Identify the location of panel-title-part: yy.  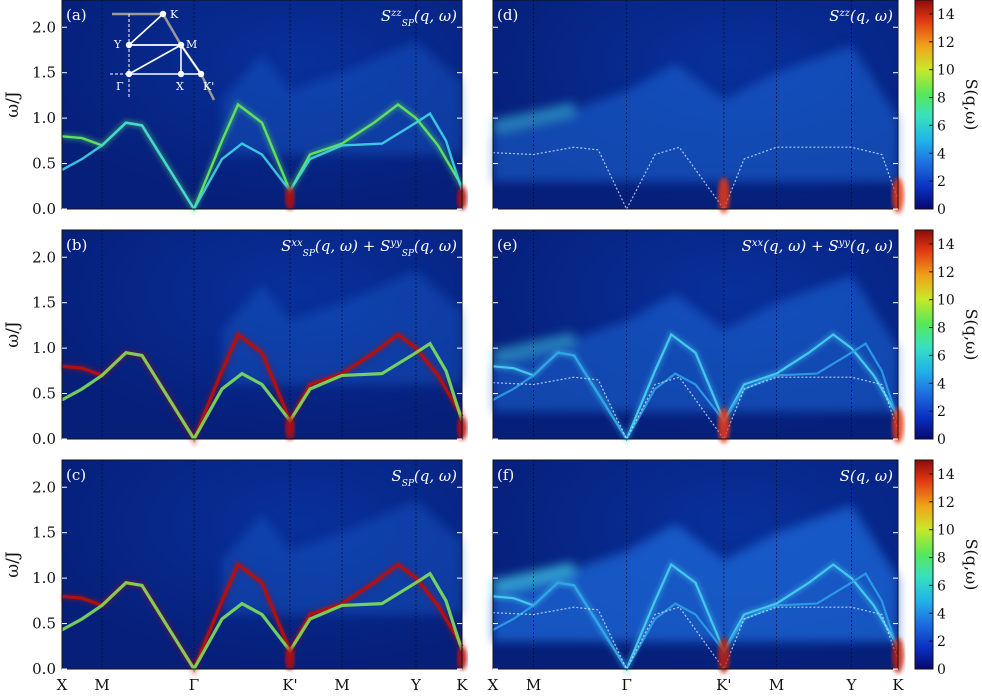
(844, 243).